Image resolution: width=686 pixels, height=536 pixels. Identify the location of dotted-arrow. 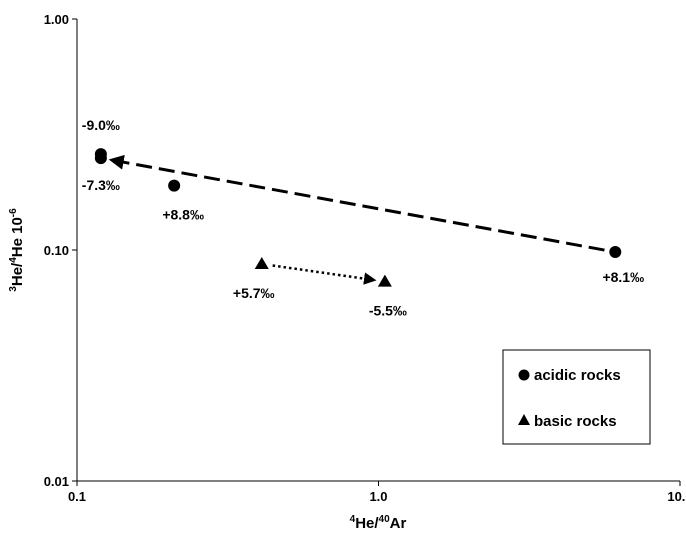
(324, 274).